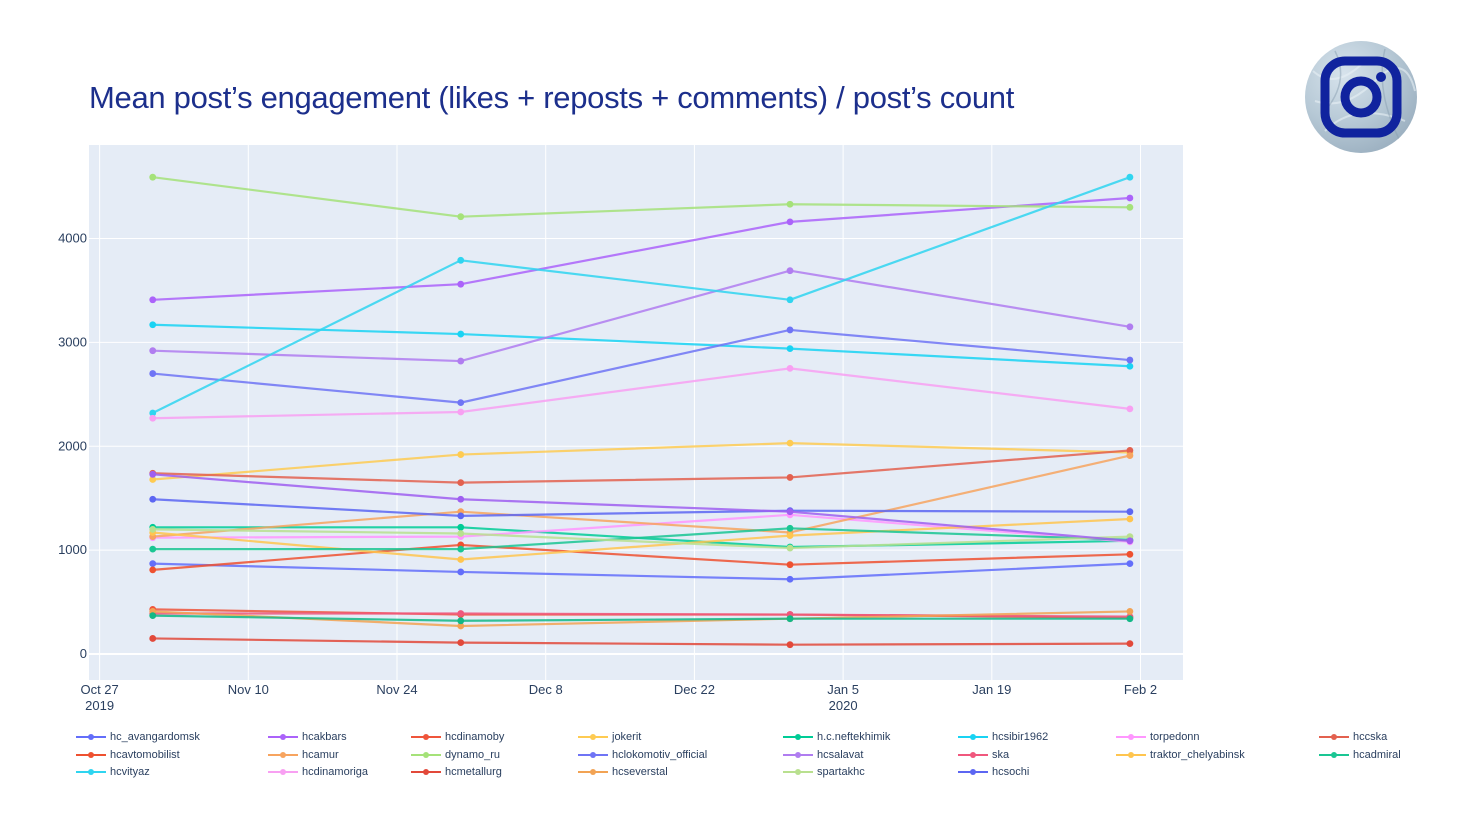  What do you see at coordinates (248, 689) in the screenshot?
I see `x-tick-label: Nov 10` at bounding box center [248, 689].